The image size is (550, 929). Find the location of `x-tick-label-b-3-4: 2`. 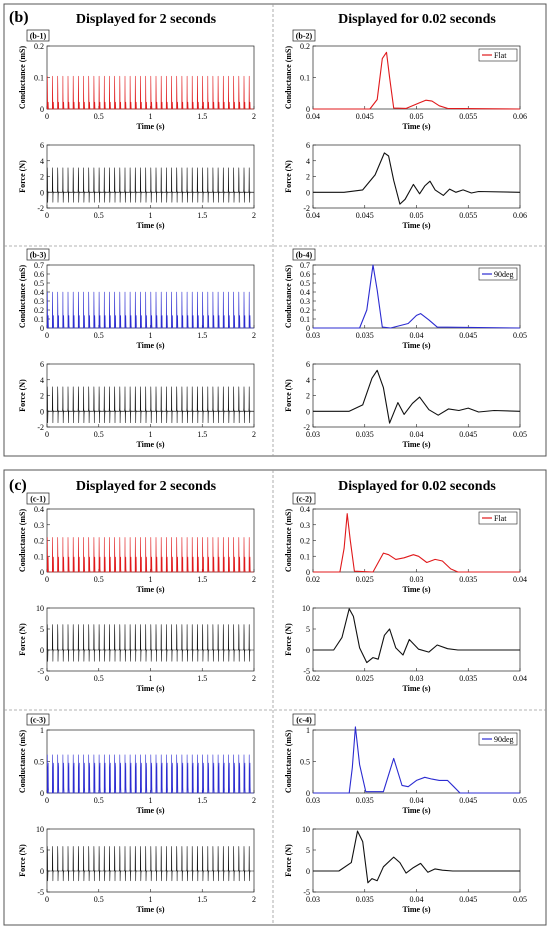

x-tick-label-b-3-4: 2 is located at coordinates (254, 335).